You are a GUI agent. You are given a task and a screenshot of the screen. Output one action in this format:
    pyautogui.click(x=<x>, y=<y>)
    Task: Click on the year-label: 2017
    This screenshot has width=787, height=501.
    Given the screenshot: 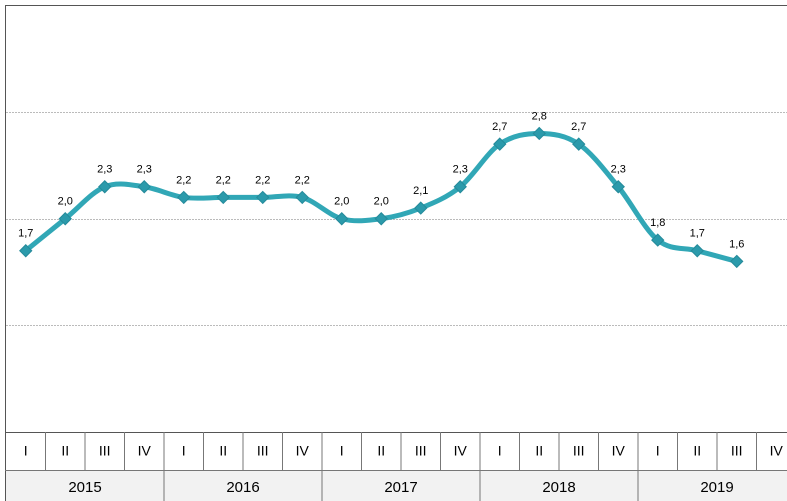 What is the action you would take?
    pyautogui.click(x=400, y=487)
    